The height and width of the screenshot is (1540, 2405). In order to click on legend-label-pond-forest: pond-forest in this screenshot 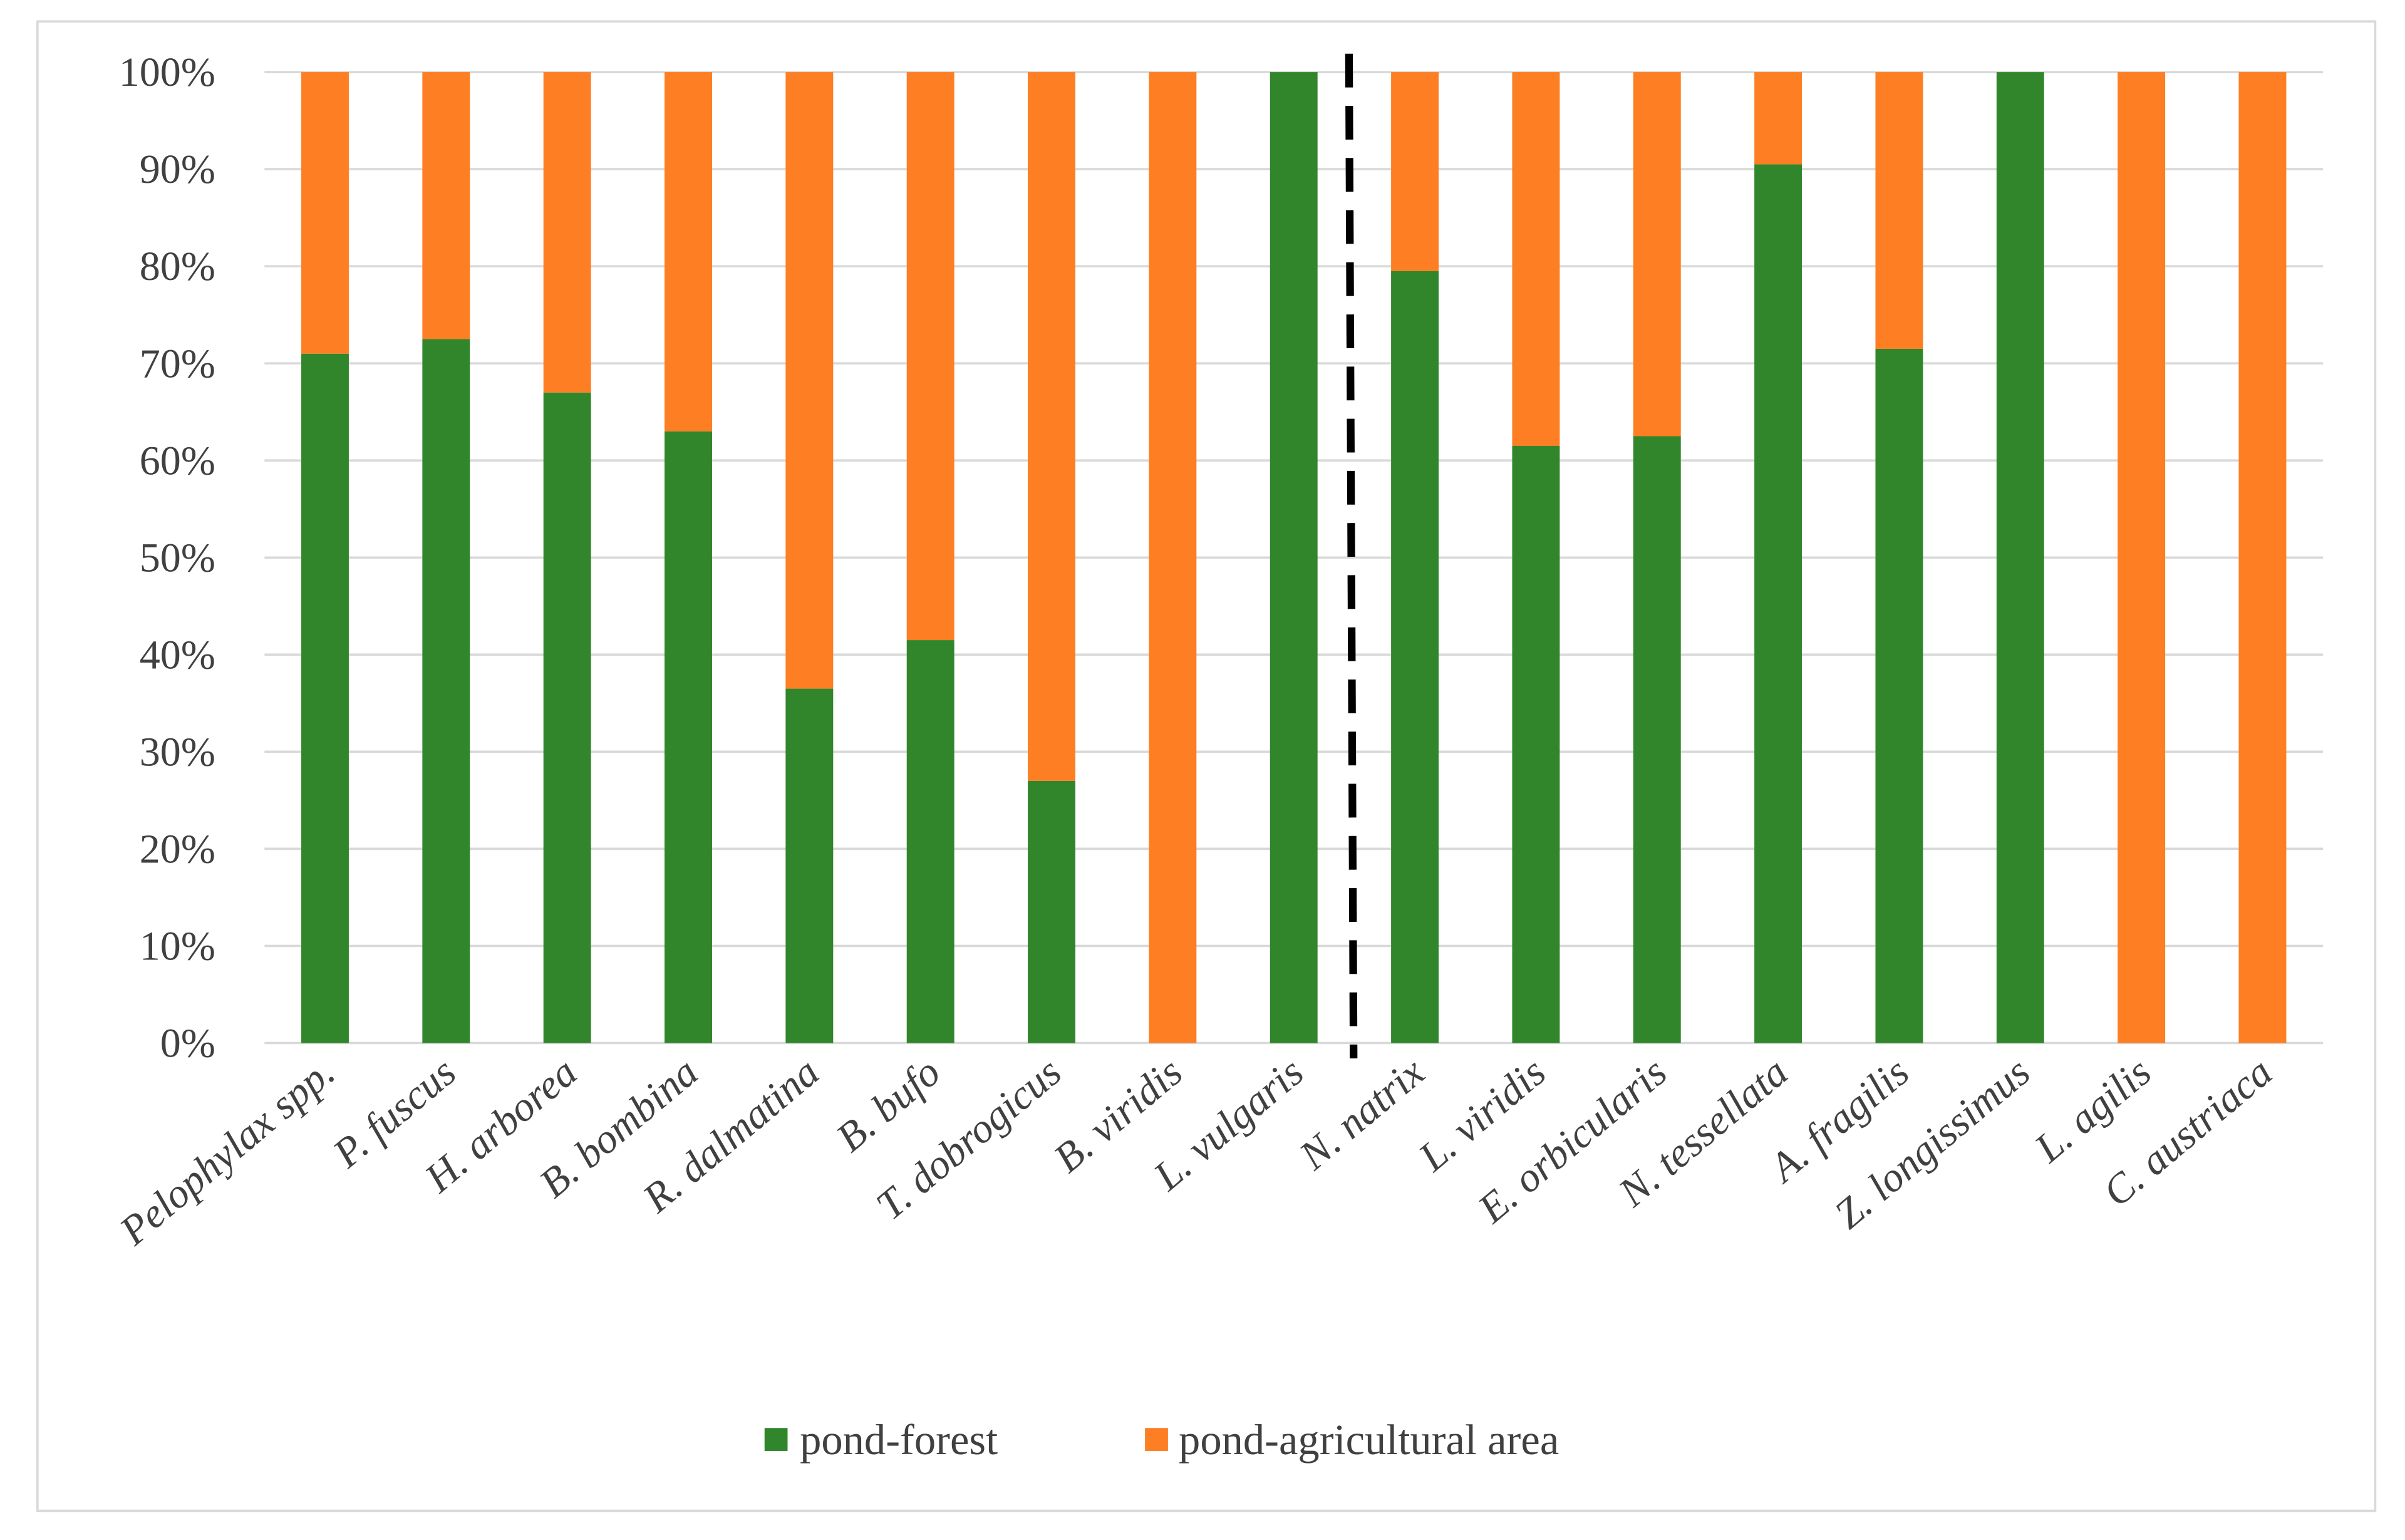, I will do `click(899, 1440)`.